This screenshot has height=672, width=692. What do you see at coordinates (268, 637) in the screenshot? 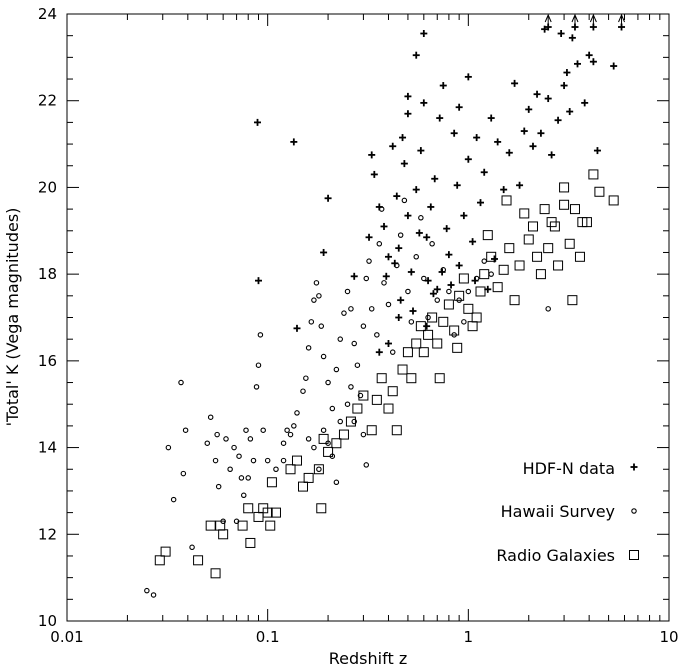
I see `x-tick-label: 0.1` at bounding box center [268, 637].